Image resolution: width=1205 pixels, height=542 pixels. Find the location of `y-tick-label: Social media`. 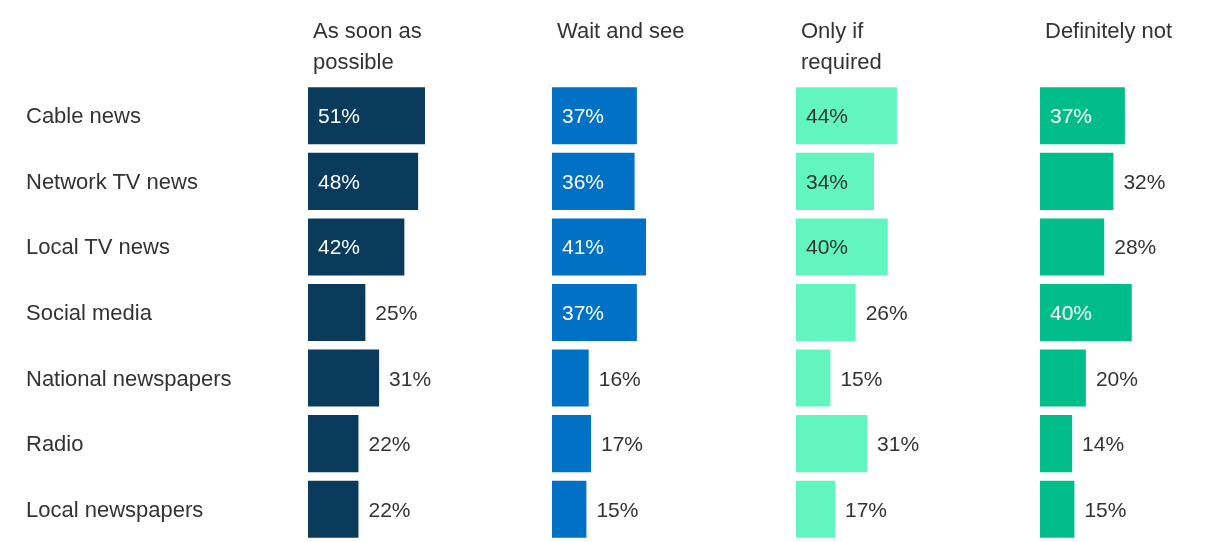

y-tick-label: Social media is located at coordinates (89, 312).